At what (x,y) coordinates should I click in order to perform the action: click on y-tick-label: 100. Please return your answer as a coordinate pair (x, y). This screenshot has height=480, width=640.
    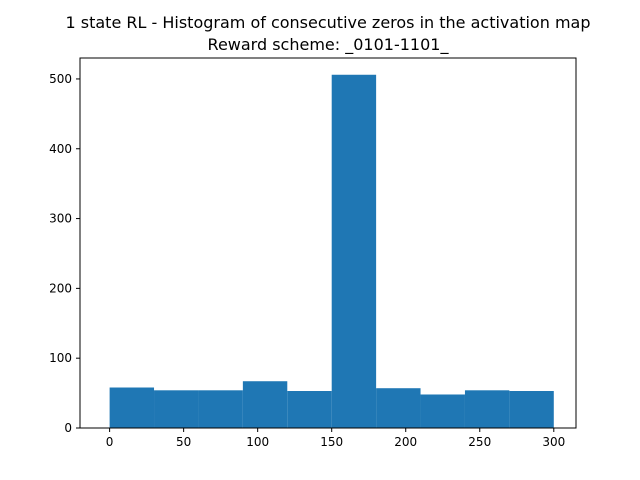
    Looking at the image, I should click on (60, 358).